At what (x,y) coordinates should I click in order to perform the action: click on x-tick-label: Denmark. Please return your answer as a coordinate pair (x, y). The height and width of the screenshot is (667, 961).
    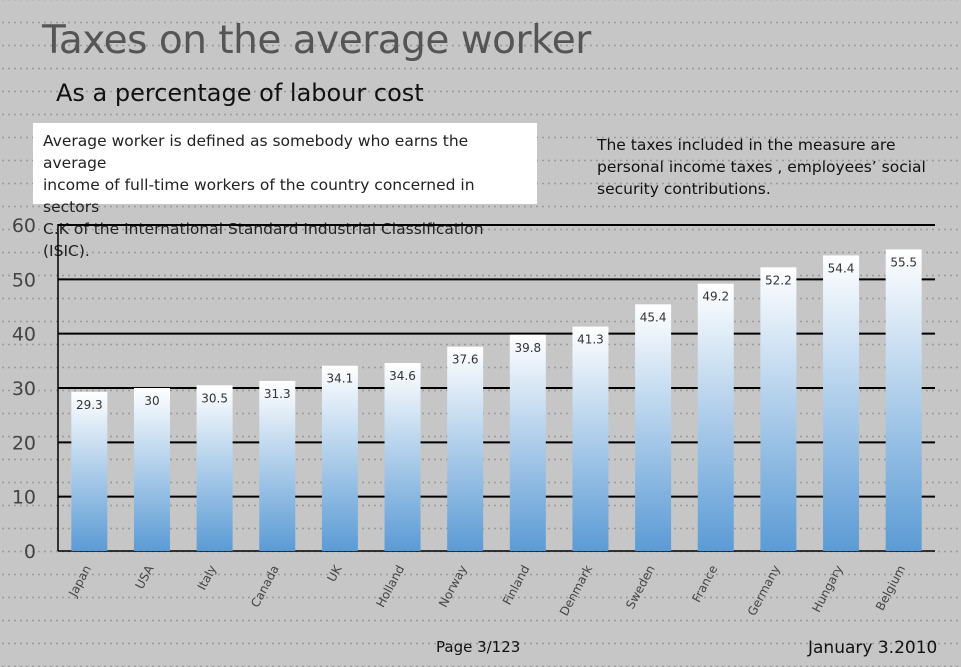
    Looking at the image, I should click on (576, 590).